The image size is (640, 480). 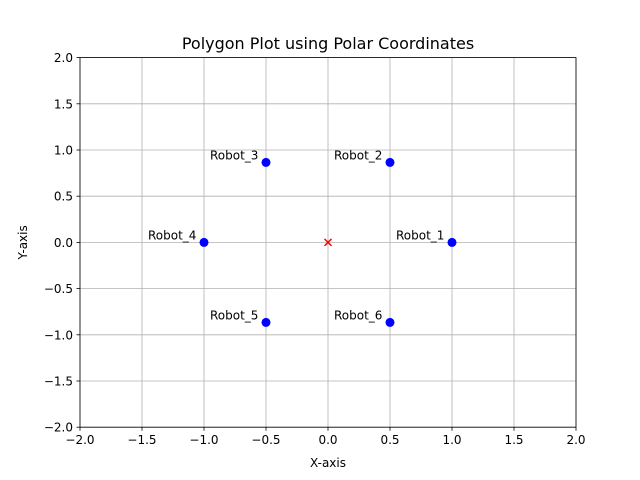 What do you see at coordinates (23, 242) in the screenshot?
I see `y-axis-label: Y-axis` at bounding box center [23, 242].